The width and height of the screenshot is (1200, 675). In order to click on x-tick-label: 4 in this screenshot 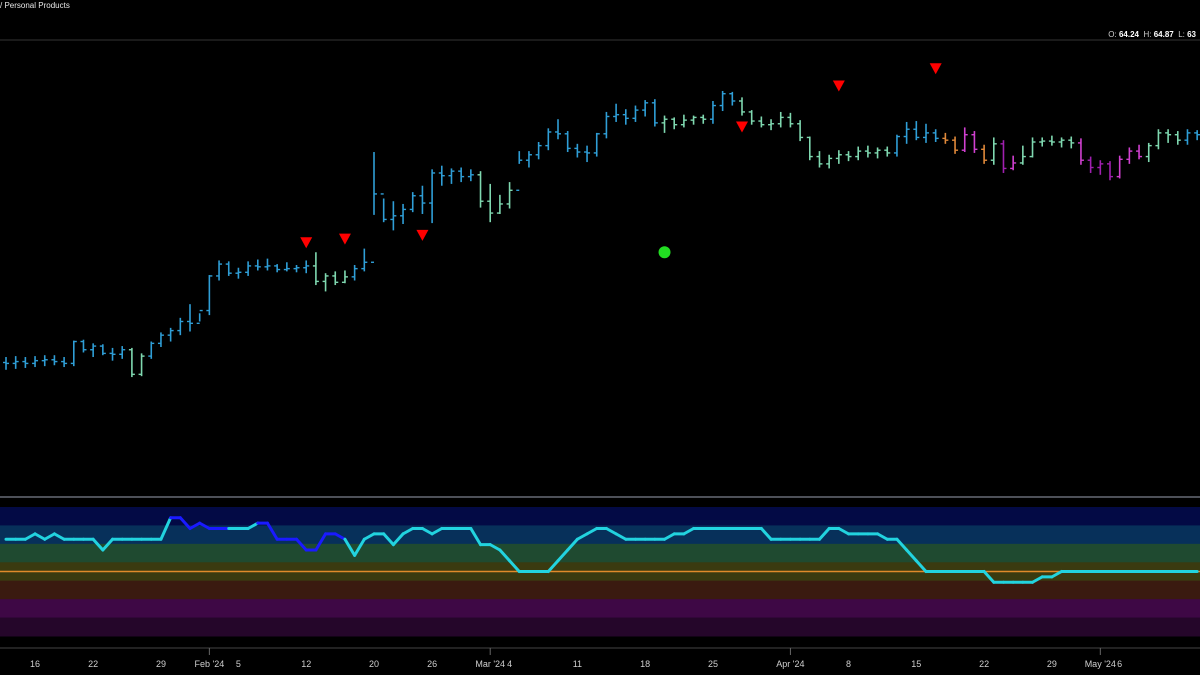, I will do `click(509, 664)`.